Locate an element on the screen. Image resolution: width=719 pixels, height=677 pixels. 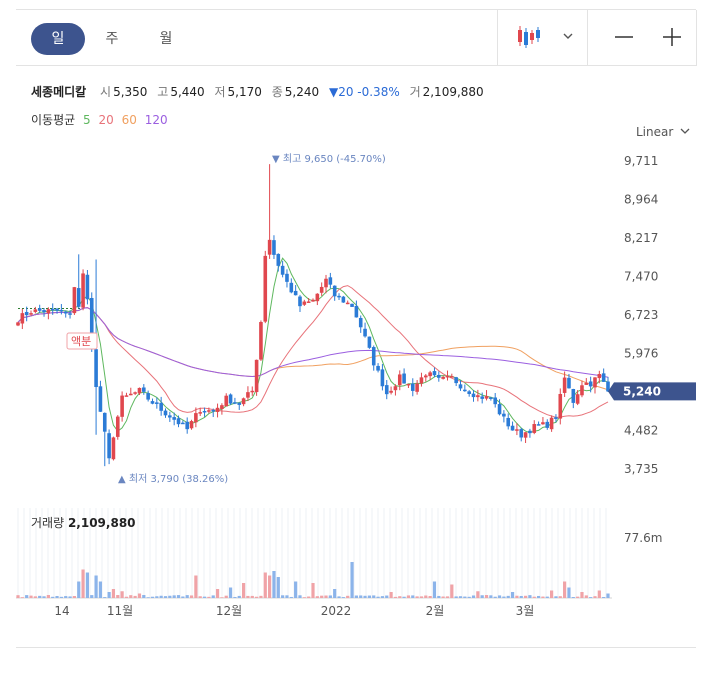
volume-label: 거 is located at coordinates (415, 92).